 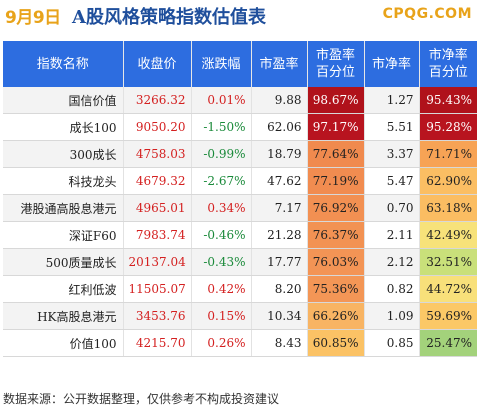 What do you see at coordinates (448, 64) in the screenshot?
I see `column-header-col-pb-pct: 市净率 百分位` at bounding box center [448, 64].